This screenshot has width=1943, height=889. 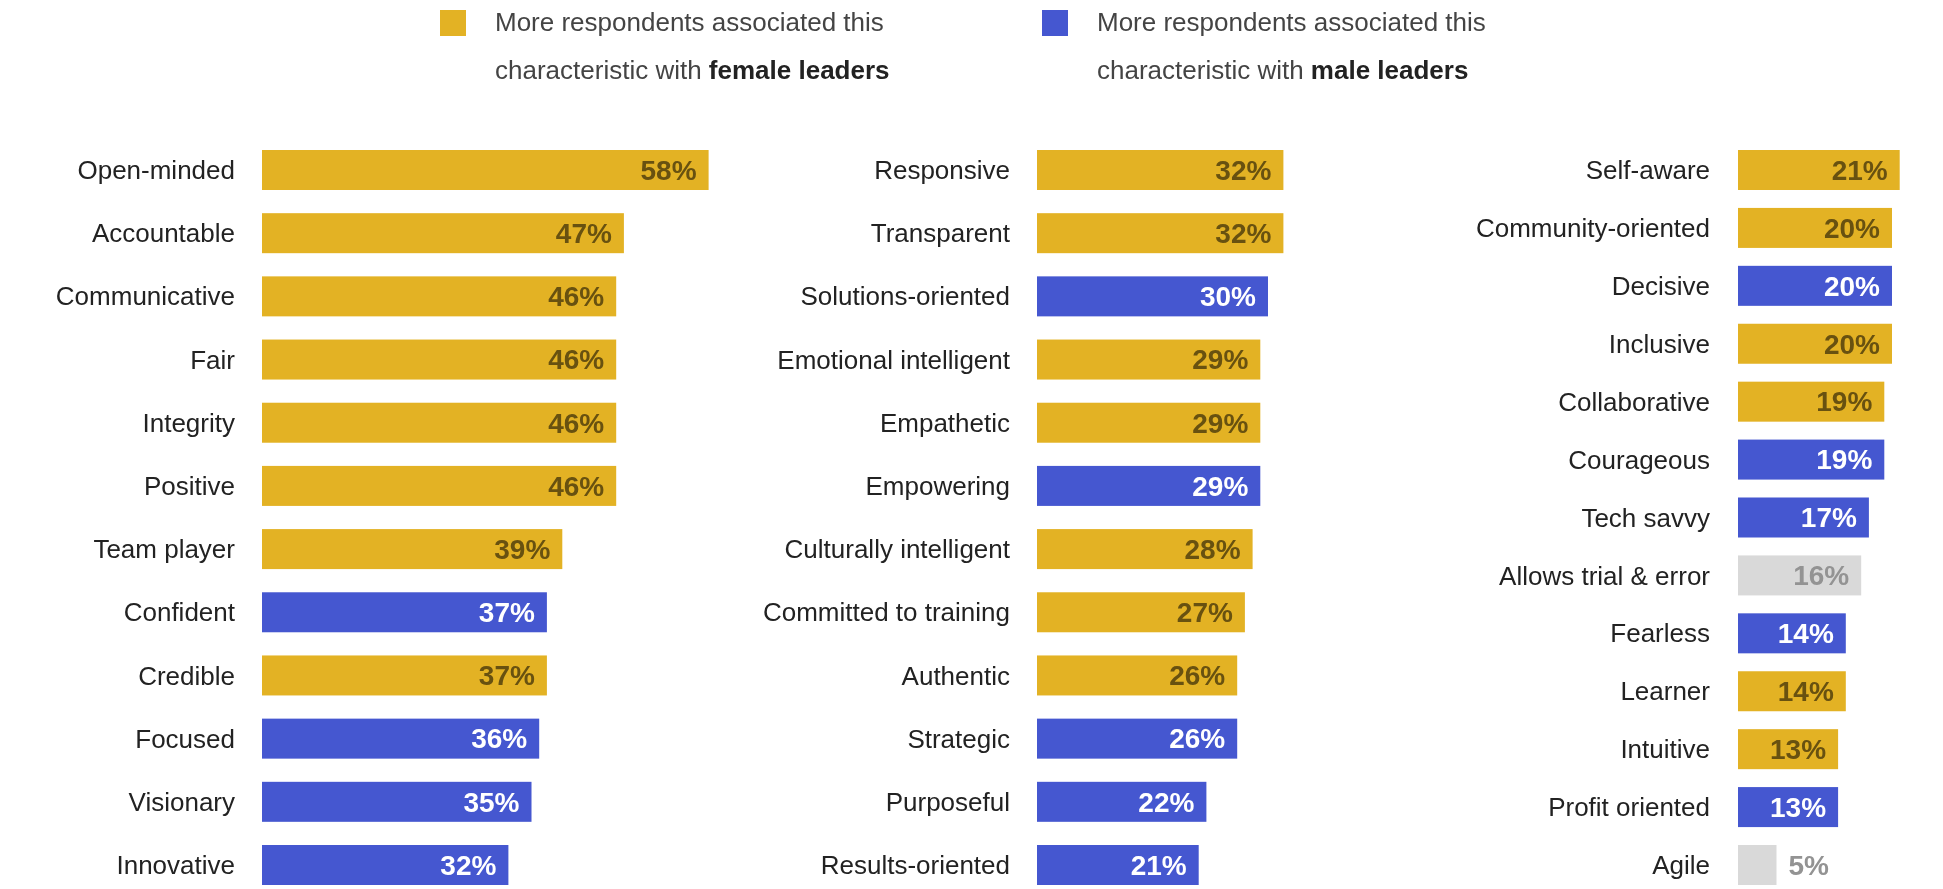 I want to click on y-tick-label: Team player, so click(x=164, y=549).